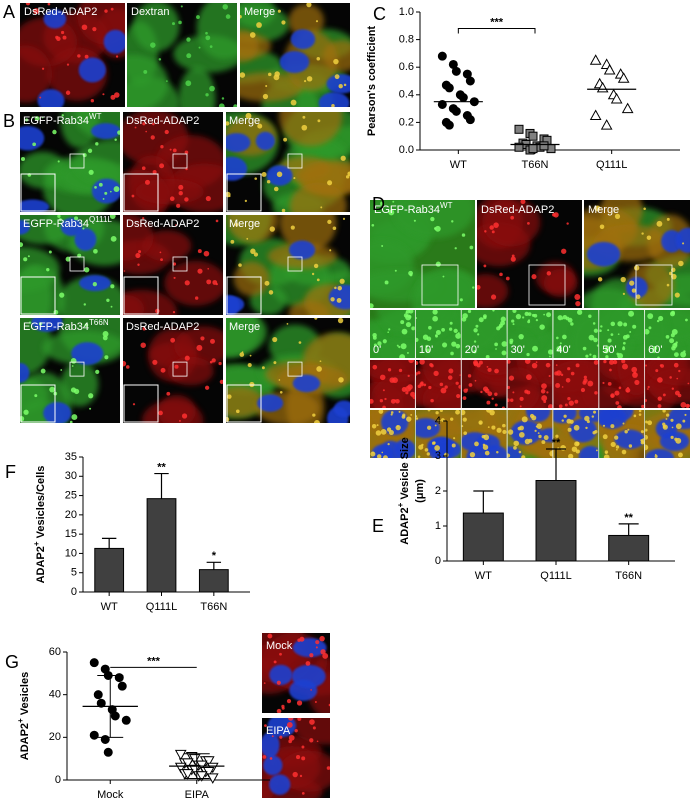 This screenshot has width=695, height=800. Describe the element at coordinates (438, 526) in the screenshot. I see `y-tick-label: 1` at that location.